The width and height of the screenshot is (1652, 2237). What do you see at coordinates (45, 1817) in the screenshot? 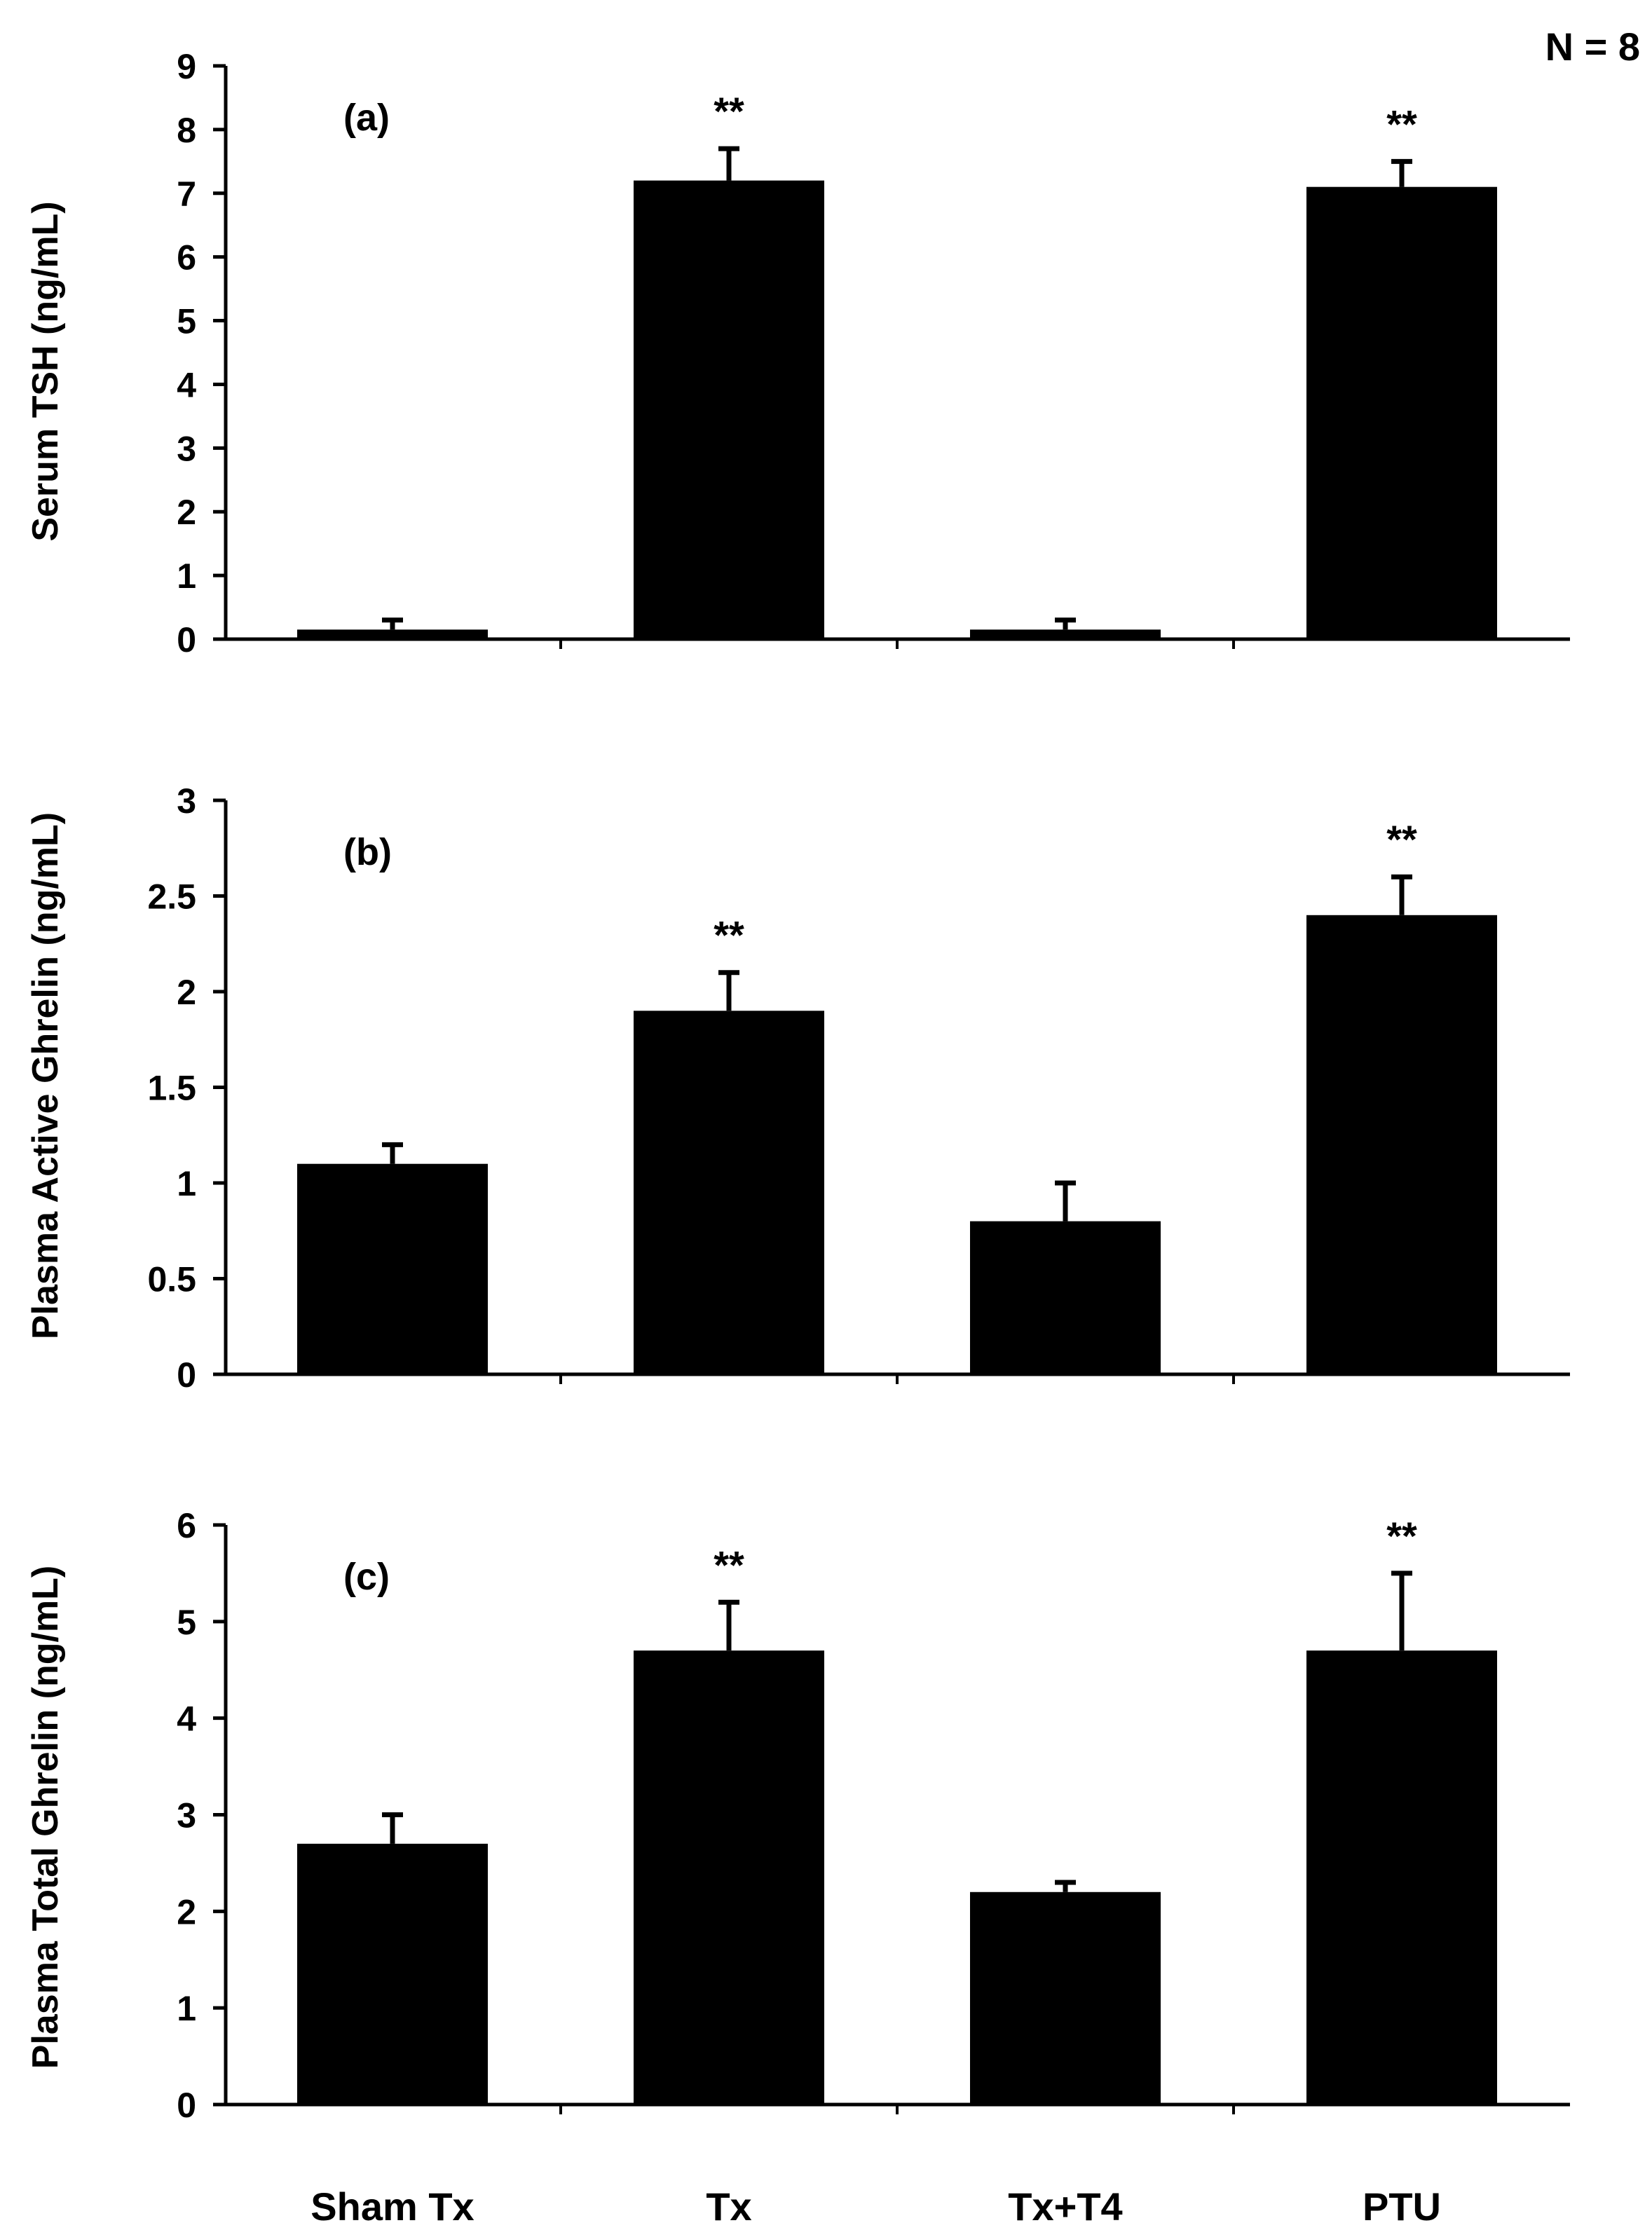
I see `panel-c-y-axis-label: Plasma Total Ghrelin (ng/mL)` at bounding box center [45, 1817].